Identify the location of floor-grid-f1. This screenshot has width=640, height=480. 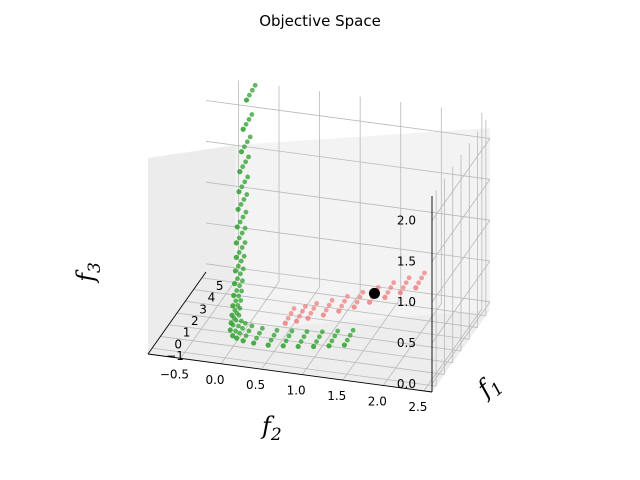
(302, 355).